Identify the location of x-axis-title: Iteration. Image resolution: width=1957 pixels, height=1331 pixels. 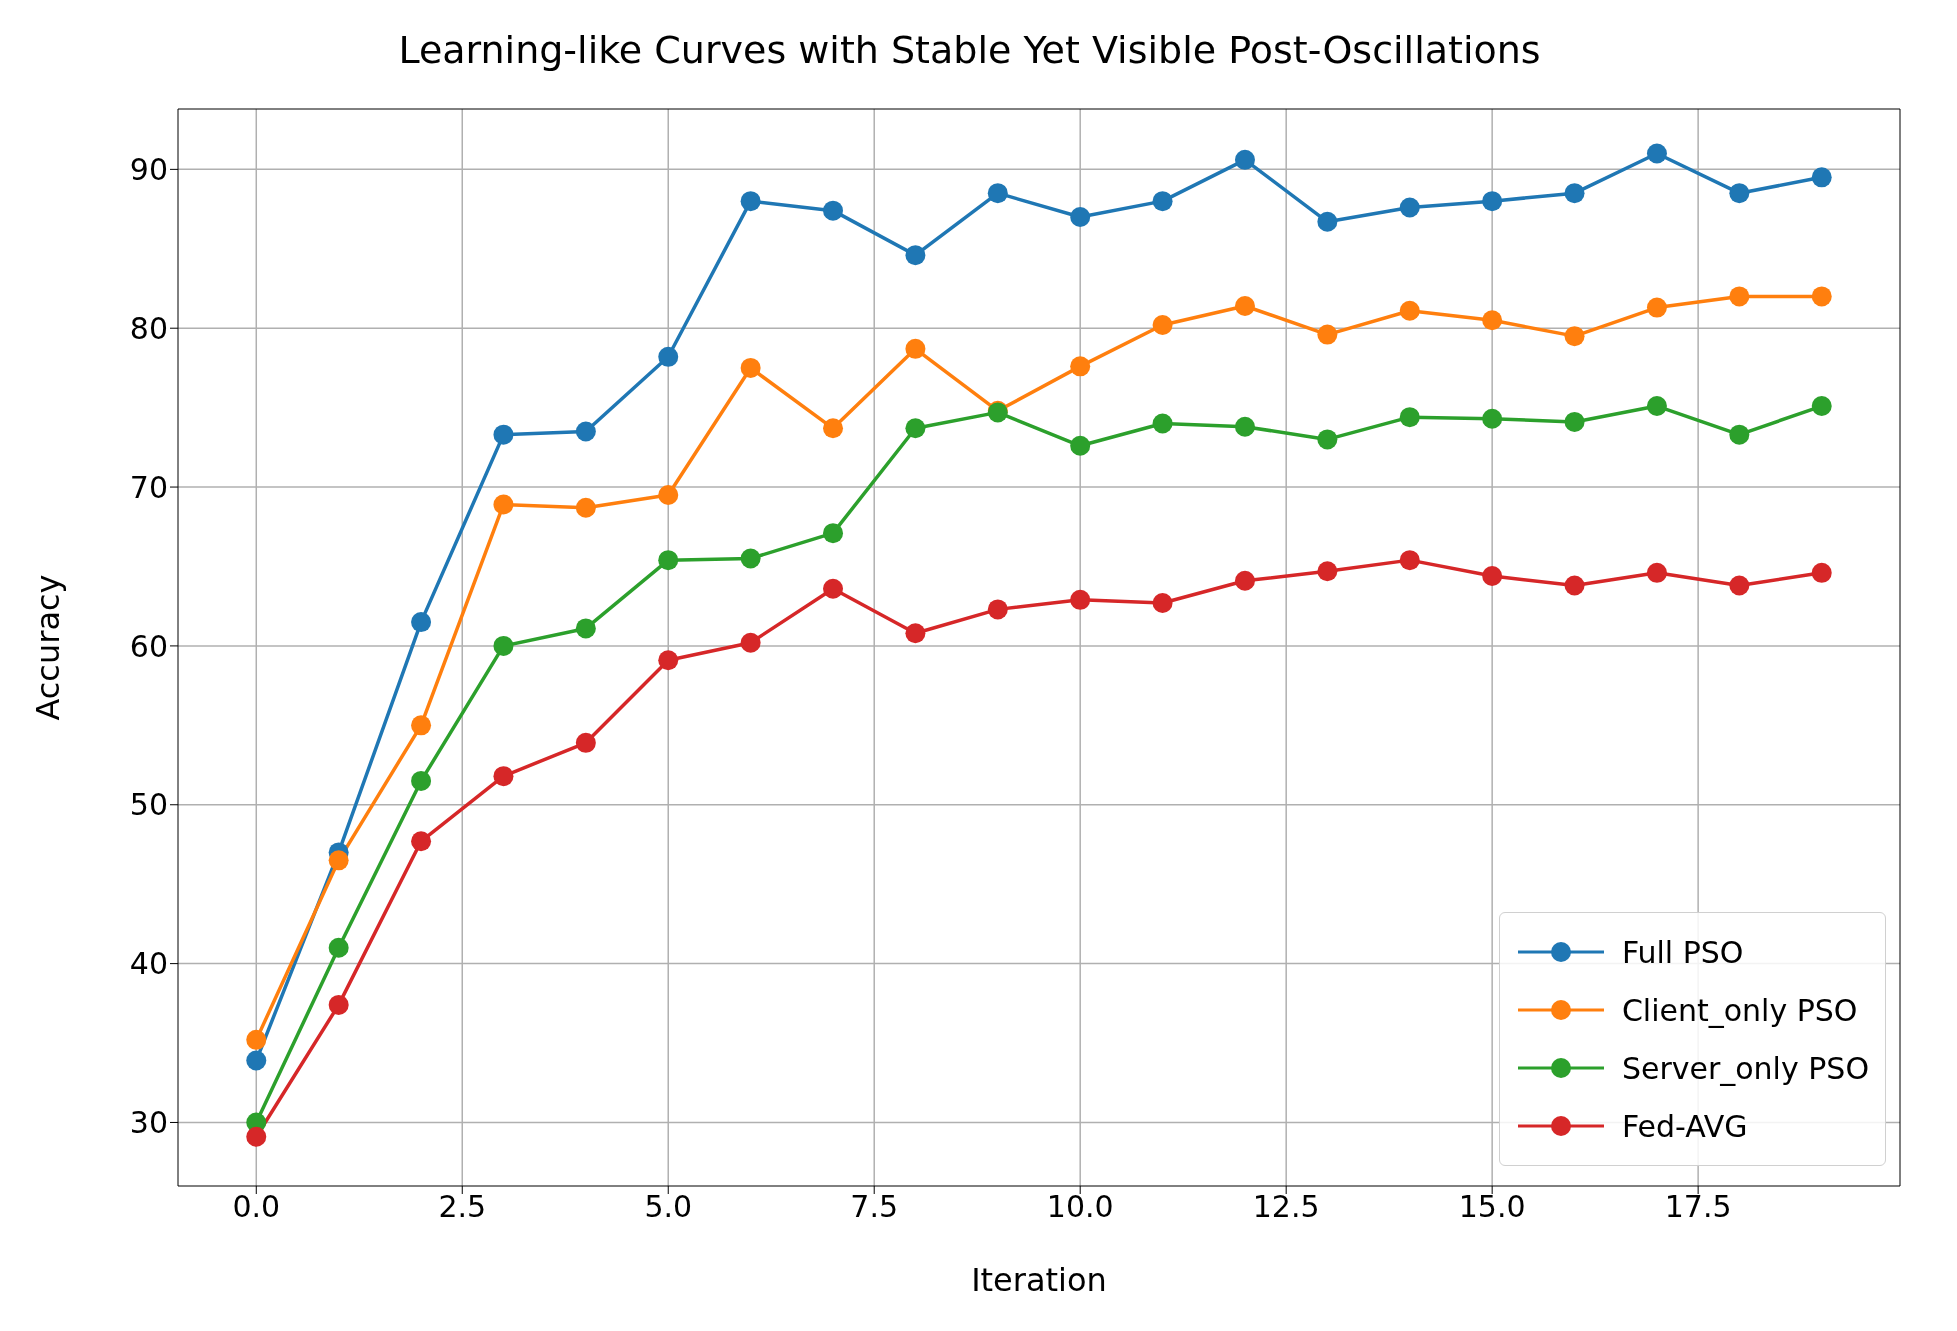
(1039, 1280).